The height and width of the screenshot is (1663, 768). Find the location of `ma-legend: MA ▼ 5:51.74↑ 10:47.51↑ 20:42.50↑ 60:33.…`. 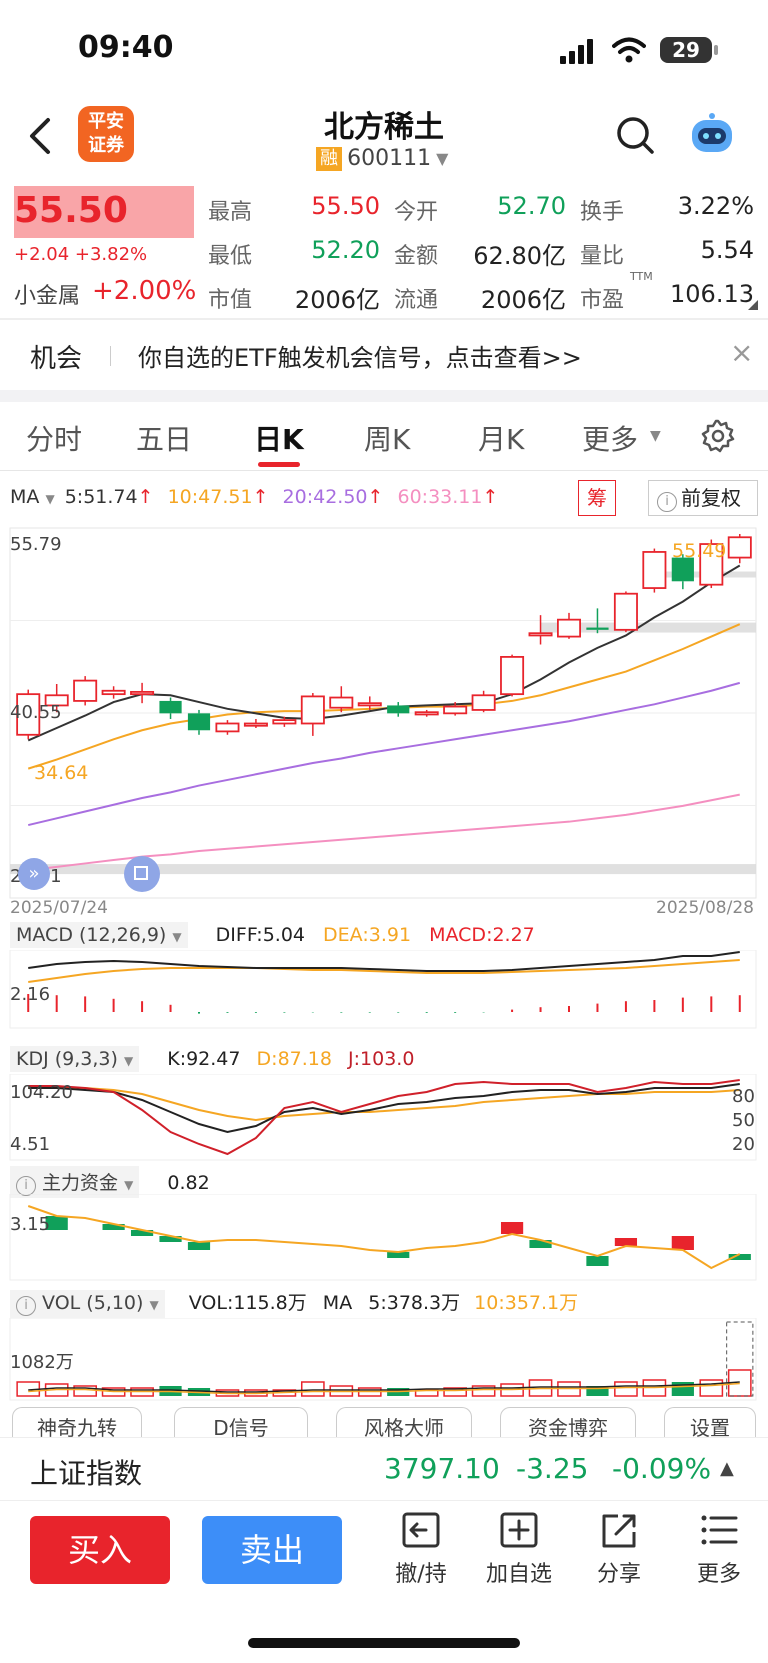

ma-legend: MA ▼ 5:51.74↑ 10:47.51↑ 20:42.50↑ 60:33.… is located at coordinates (254, 501).